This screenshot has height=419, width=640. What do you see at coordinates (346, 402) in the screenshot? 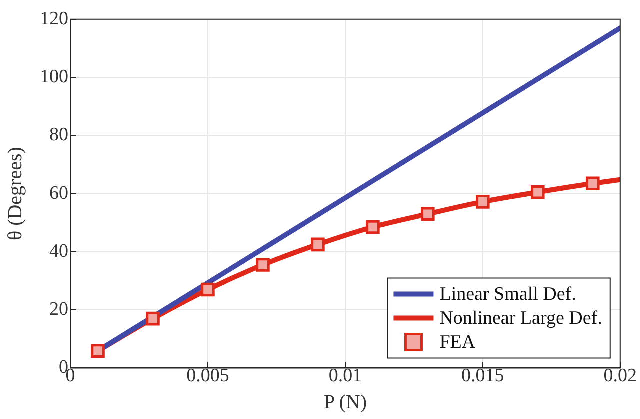
I see `x-axis-title: P (N)` at bounding box center [346, 402].